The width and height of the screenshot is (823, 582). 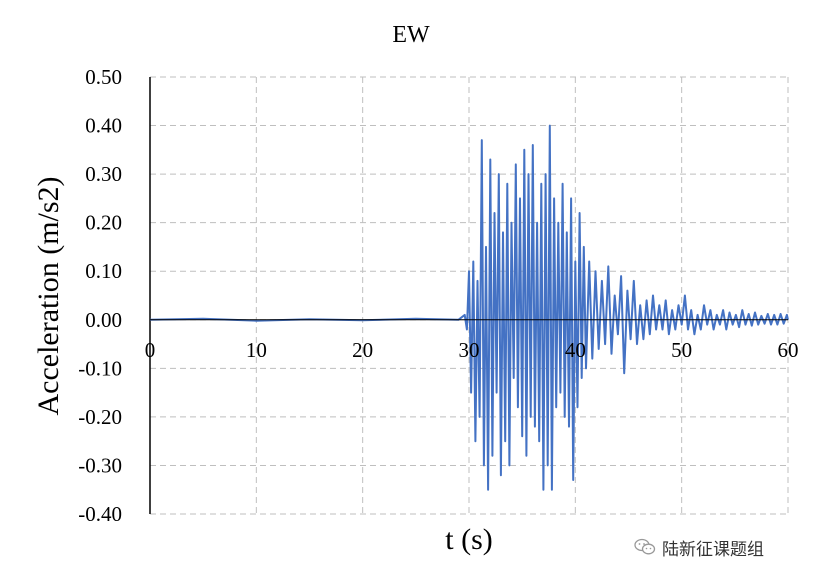 I want to click on x-tick-label: 0, so click(x=150, y=350).